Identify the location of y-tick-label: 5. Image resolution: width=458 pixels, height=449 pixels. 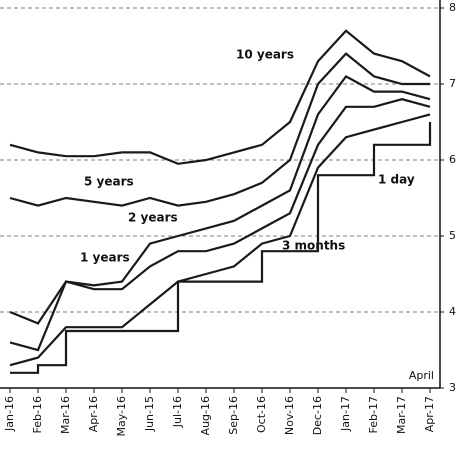
(452, 235).